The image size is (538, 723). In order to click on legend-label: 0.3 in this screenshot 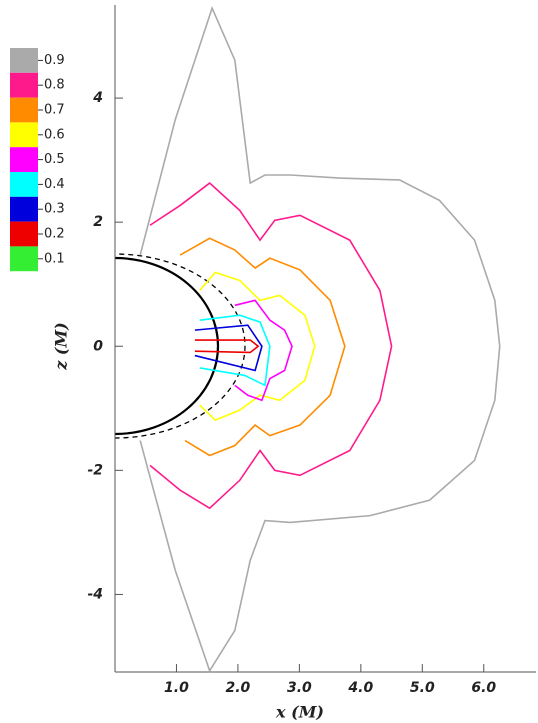, I will do `click(54, 209)`.